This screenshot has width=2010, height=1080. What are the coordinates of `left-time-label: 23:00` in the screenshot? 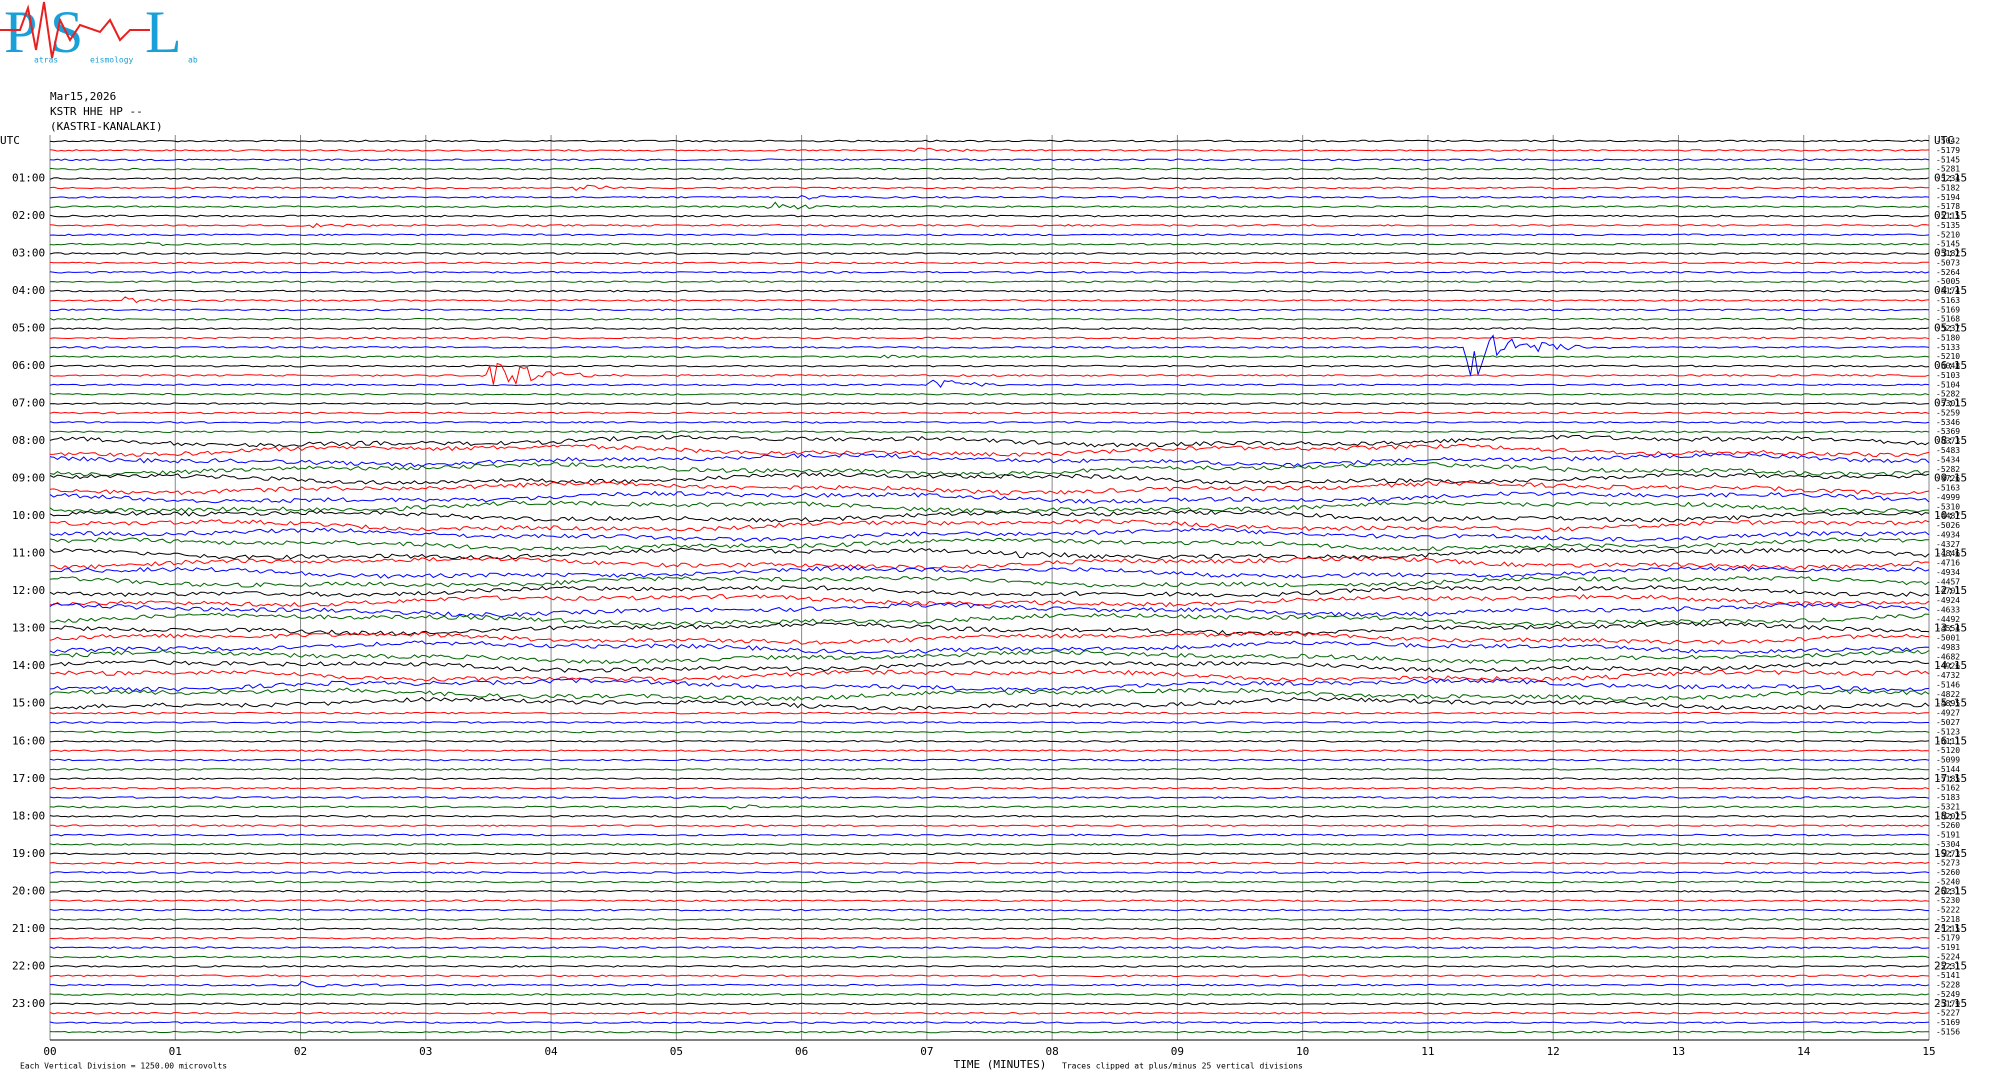 It's located at (28, 1003).